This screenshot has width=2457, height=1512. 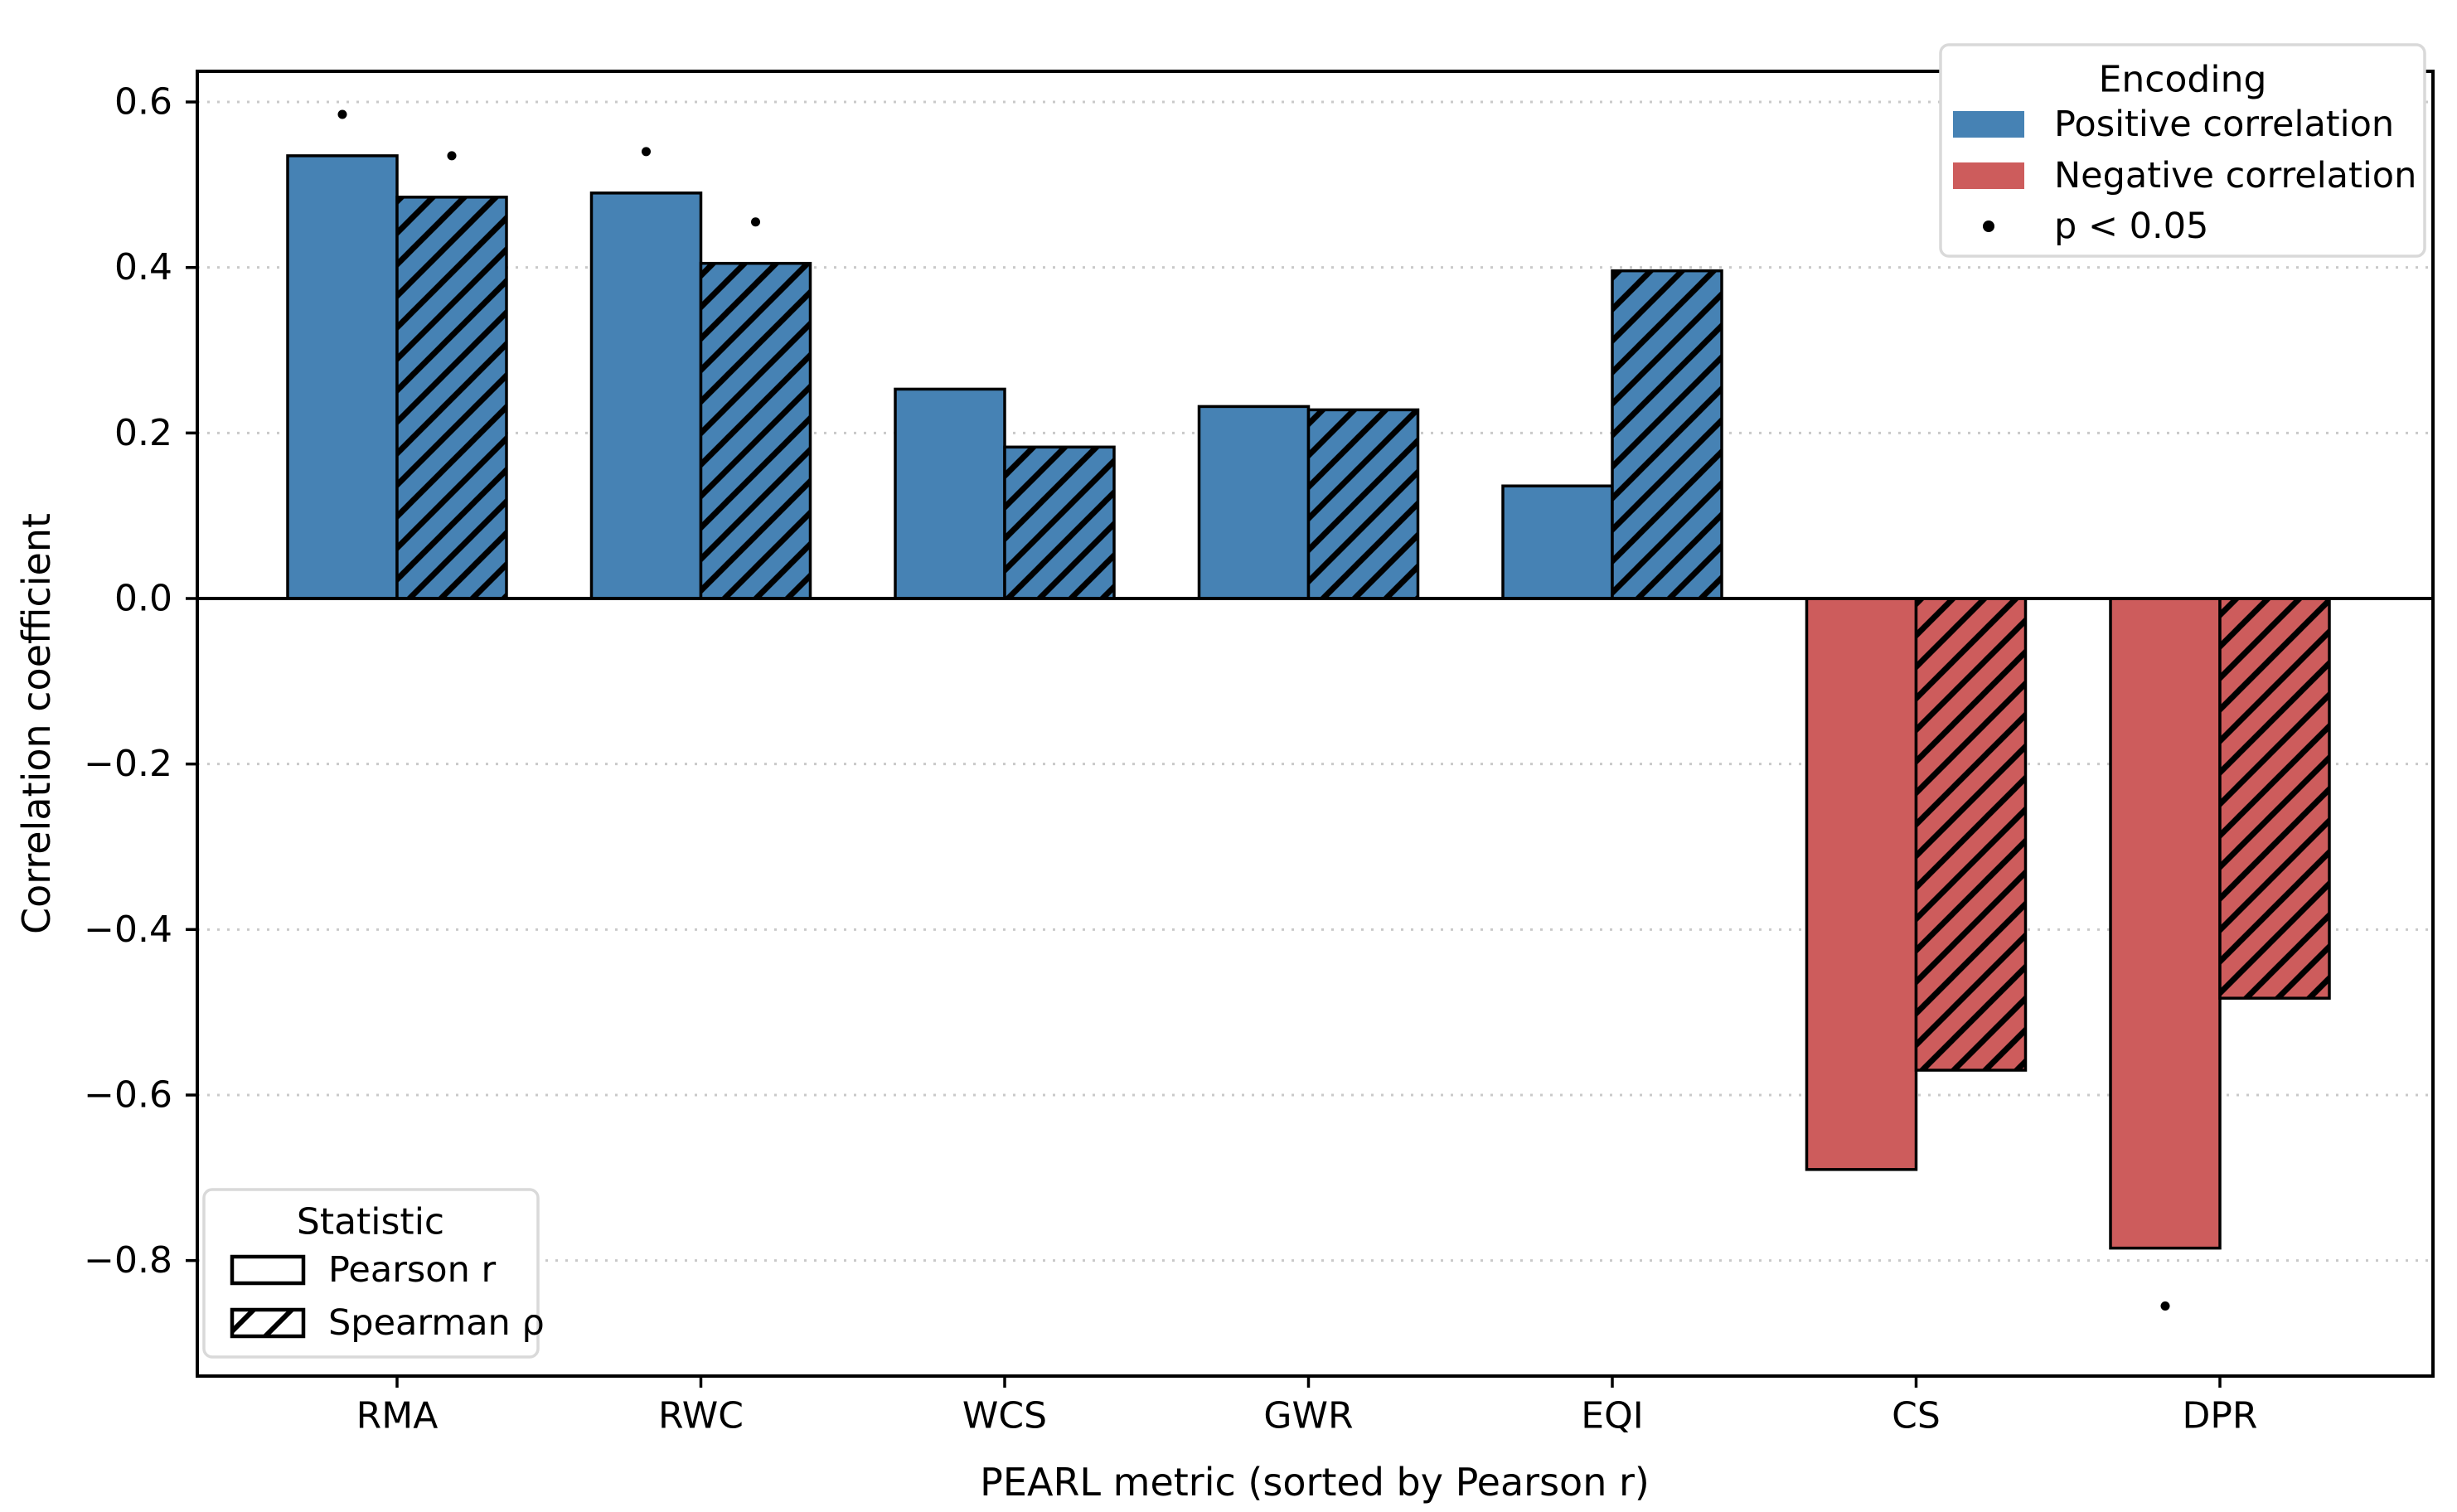 I want to click on x-tick-label-DPR: DPR, so click(x=2220, y=1416).